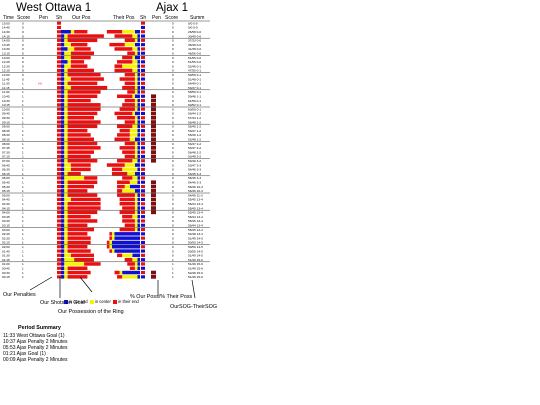  Describe the element at coordinates (195, 230) in the screenshot. I see `summary-label: 55/45 13-4` at that location.